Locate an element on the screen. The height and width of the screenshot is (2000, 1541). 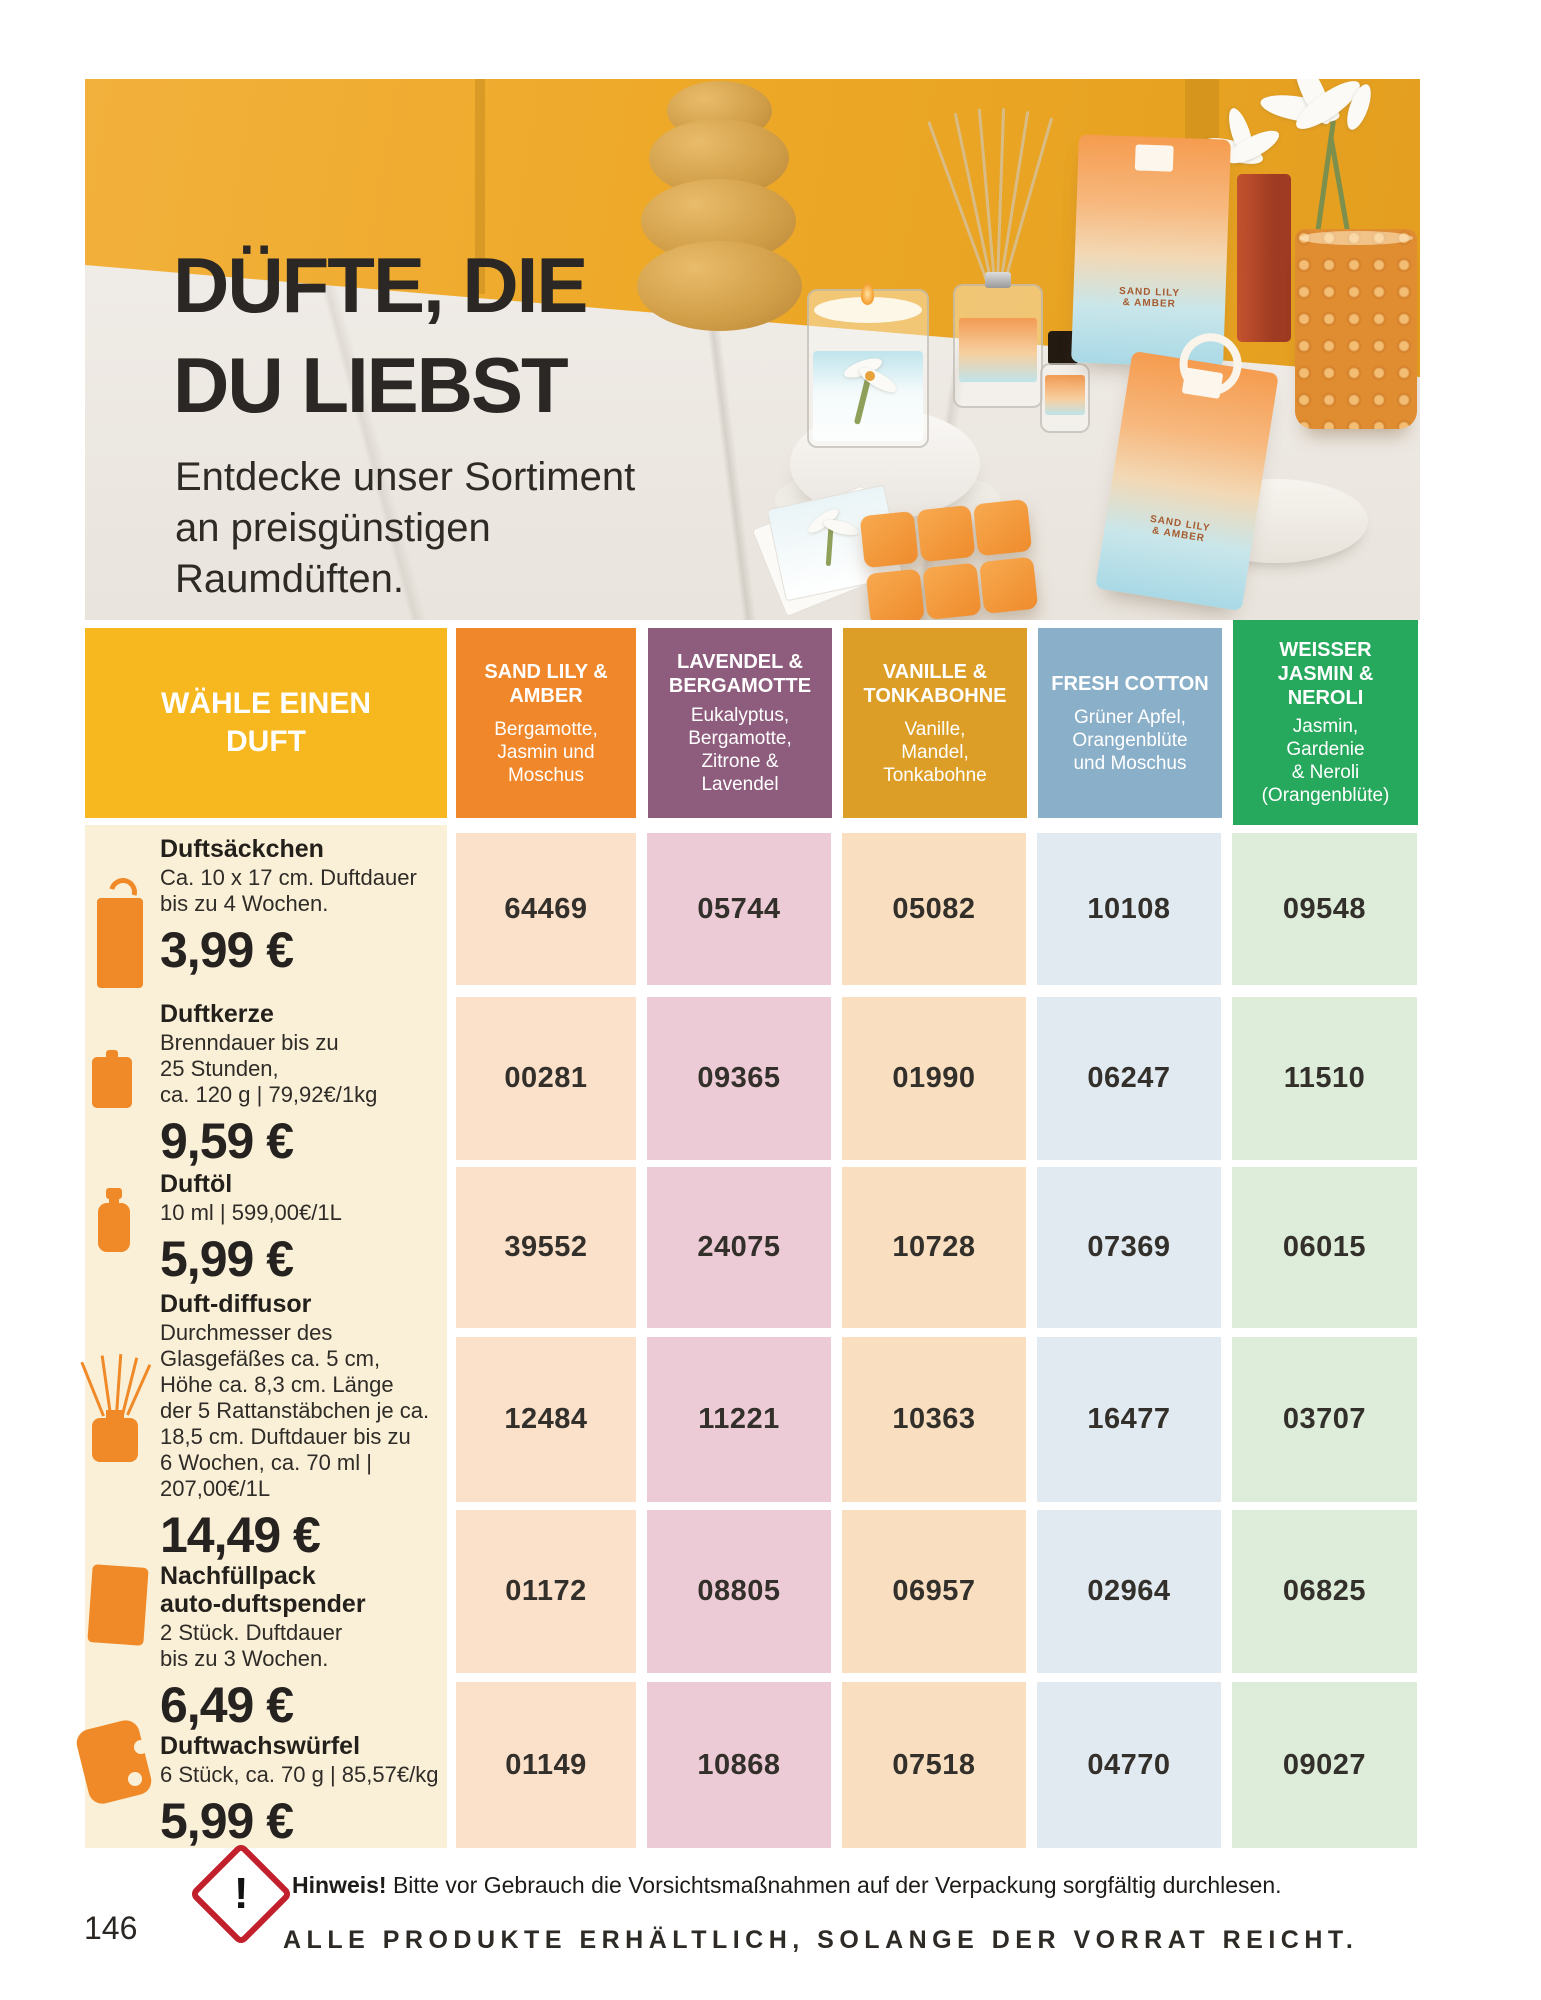
product-title: Duftkerze is located at coordinates (217, 1014).